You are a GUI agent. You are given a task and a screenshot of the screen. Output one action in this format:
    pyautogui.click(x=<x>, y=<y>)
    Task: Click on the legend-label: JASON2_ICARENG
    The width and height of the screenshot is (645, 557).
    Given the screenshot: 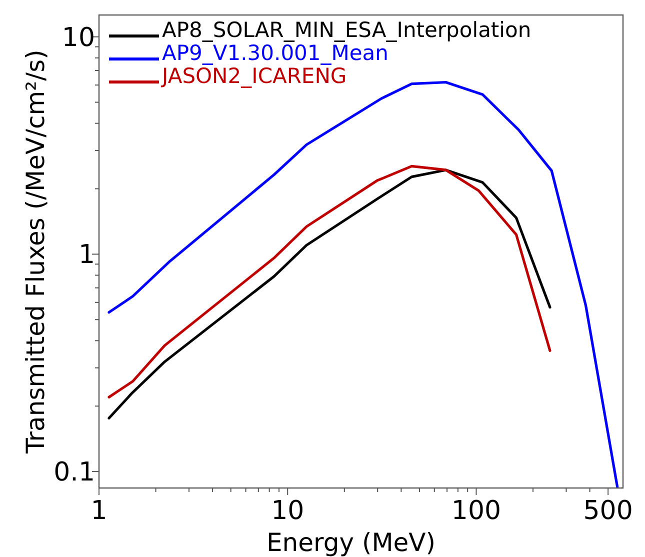 What is the action you would take?
    pyautogui.click(x=253, y=76)
    